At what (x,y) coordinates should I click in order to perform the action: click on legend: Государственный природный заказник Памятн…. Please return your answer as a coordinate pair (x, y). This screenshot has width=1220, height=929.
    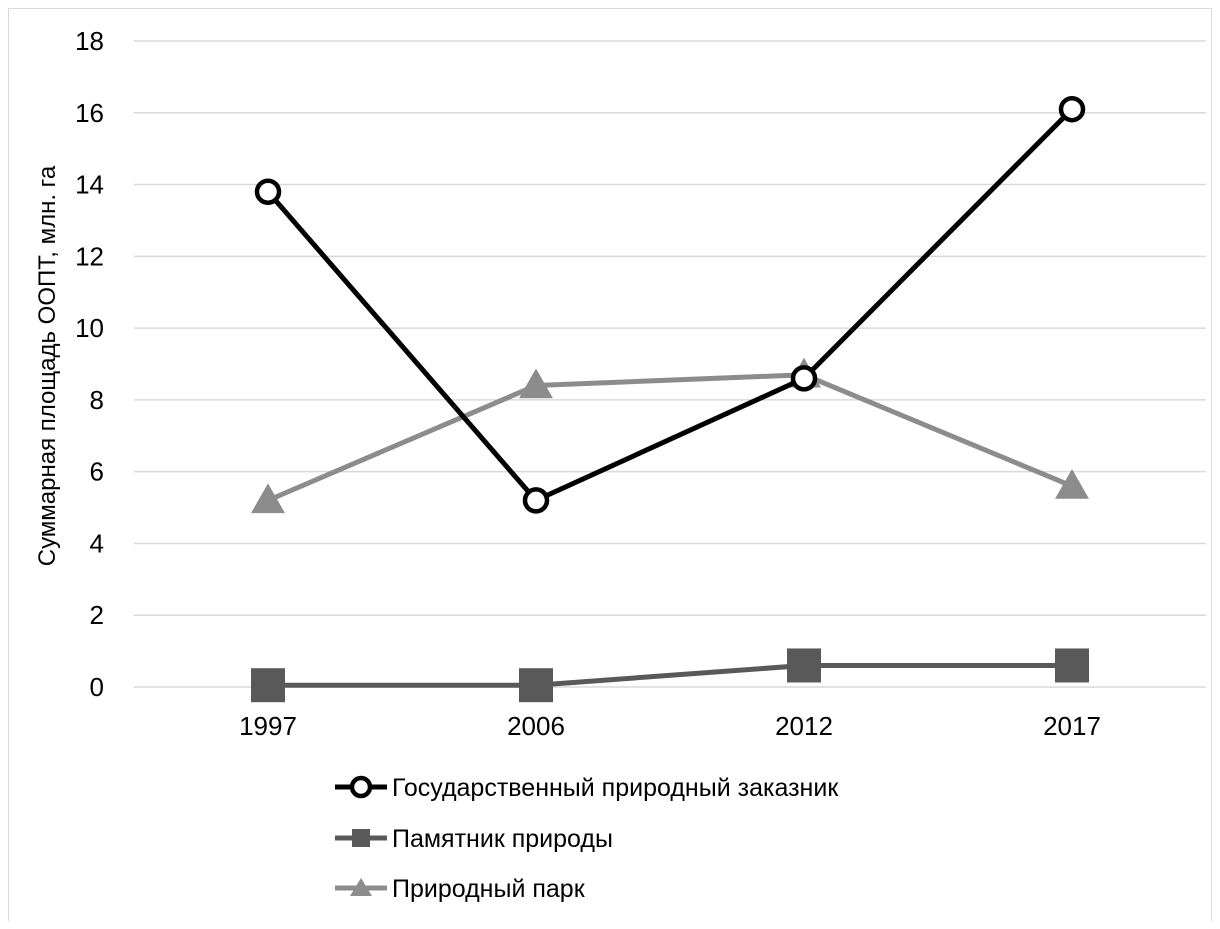
    Looking at the image, I should click on (587, 838).